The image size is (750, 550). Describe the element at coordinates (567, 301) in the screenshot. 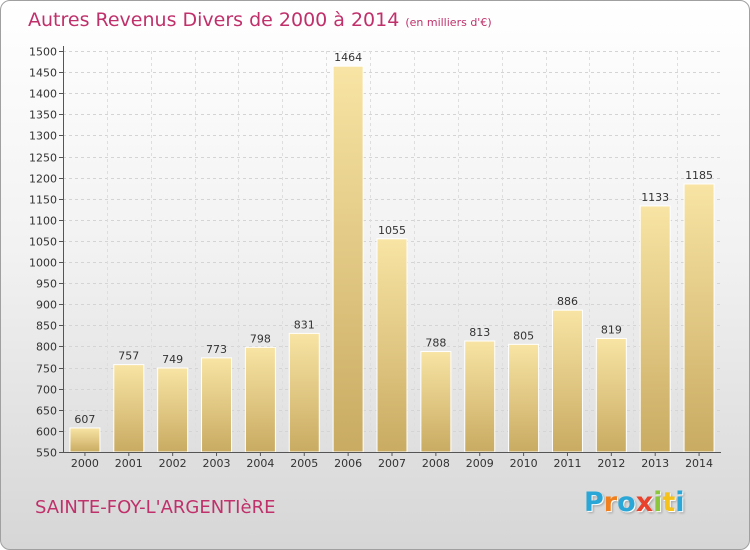

I see `bar-value-label: 886` at that location.